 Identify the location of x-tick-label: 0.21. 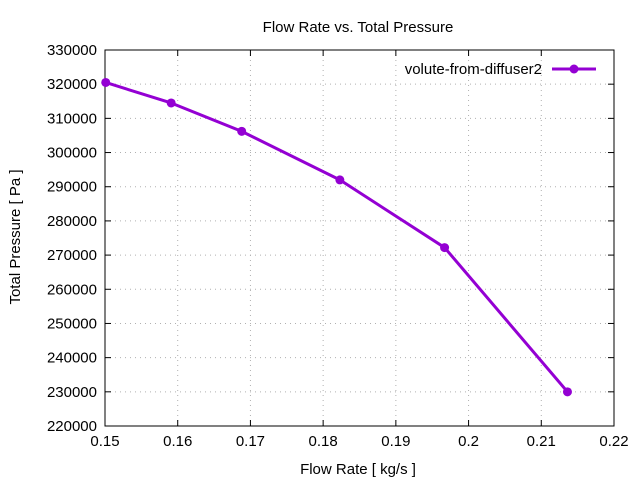
(541, 441).